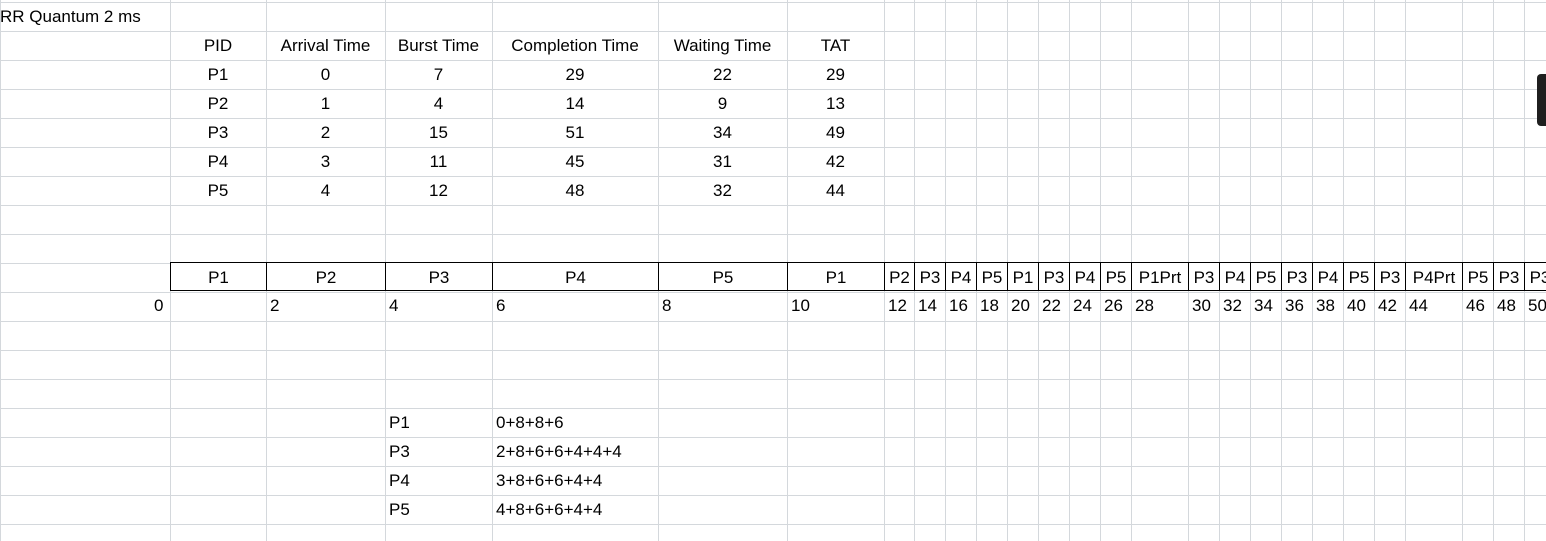  Describe the element at coordinates (835, 161) in the screenshot. I see `table-cell: 42` at that location.